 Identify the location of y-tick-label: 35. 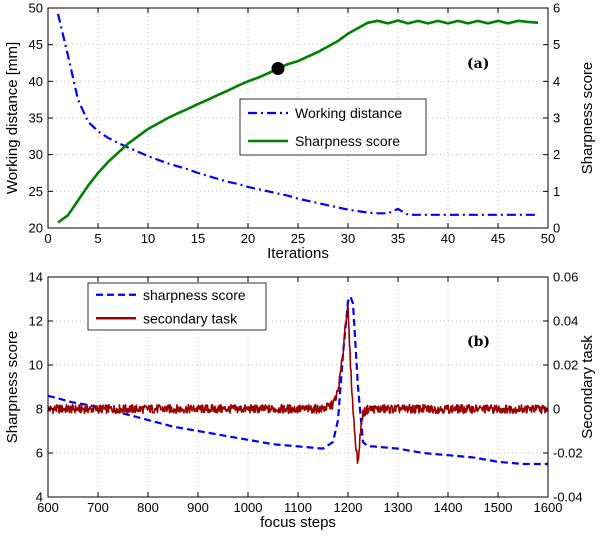
(36, 118).